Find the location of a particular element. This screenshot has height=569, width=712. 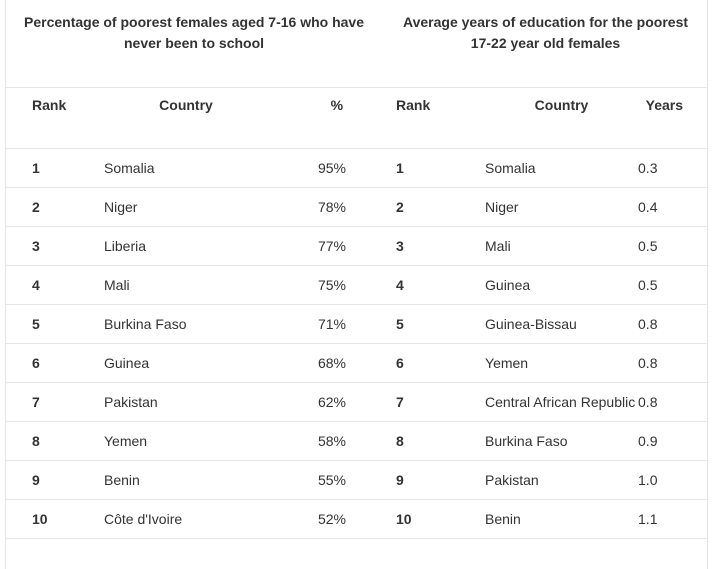

right-years-cell: 0.3 is located at coordinates (673, 168).